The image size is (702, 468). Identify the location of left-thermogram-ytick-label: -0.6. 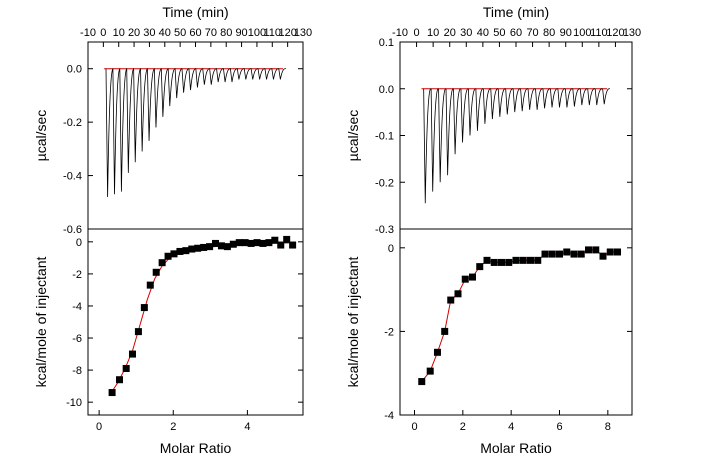
(72, 230).